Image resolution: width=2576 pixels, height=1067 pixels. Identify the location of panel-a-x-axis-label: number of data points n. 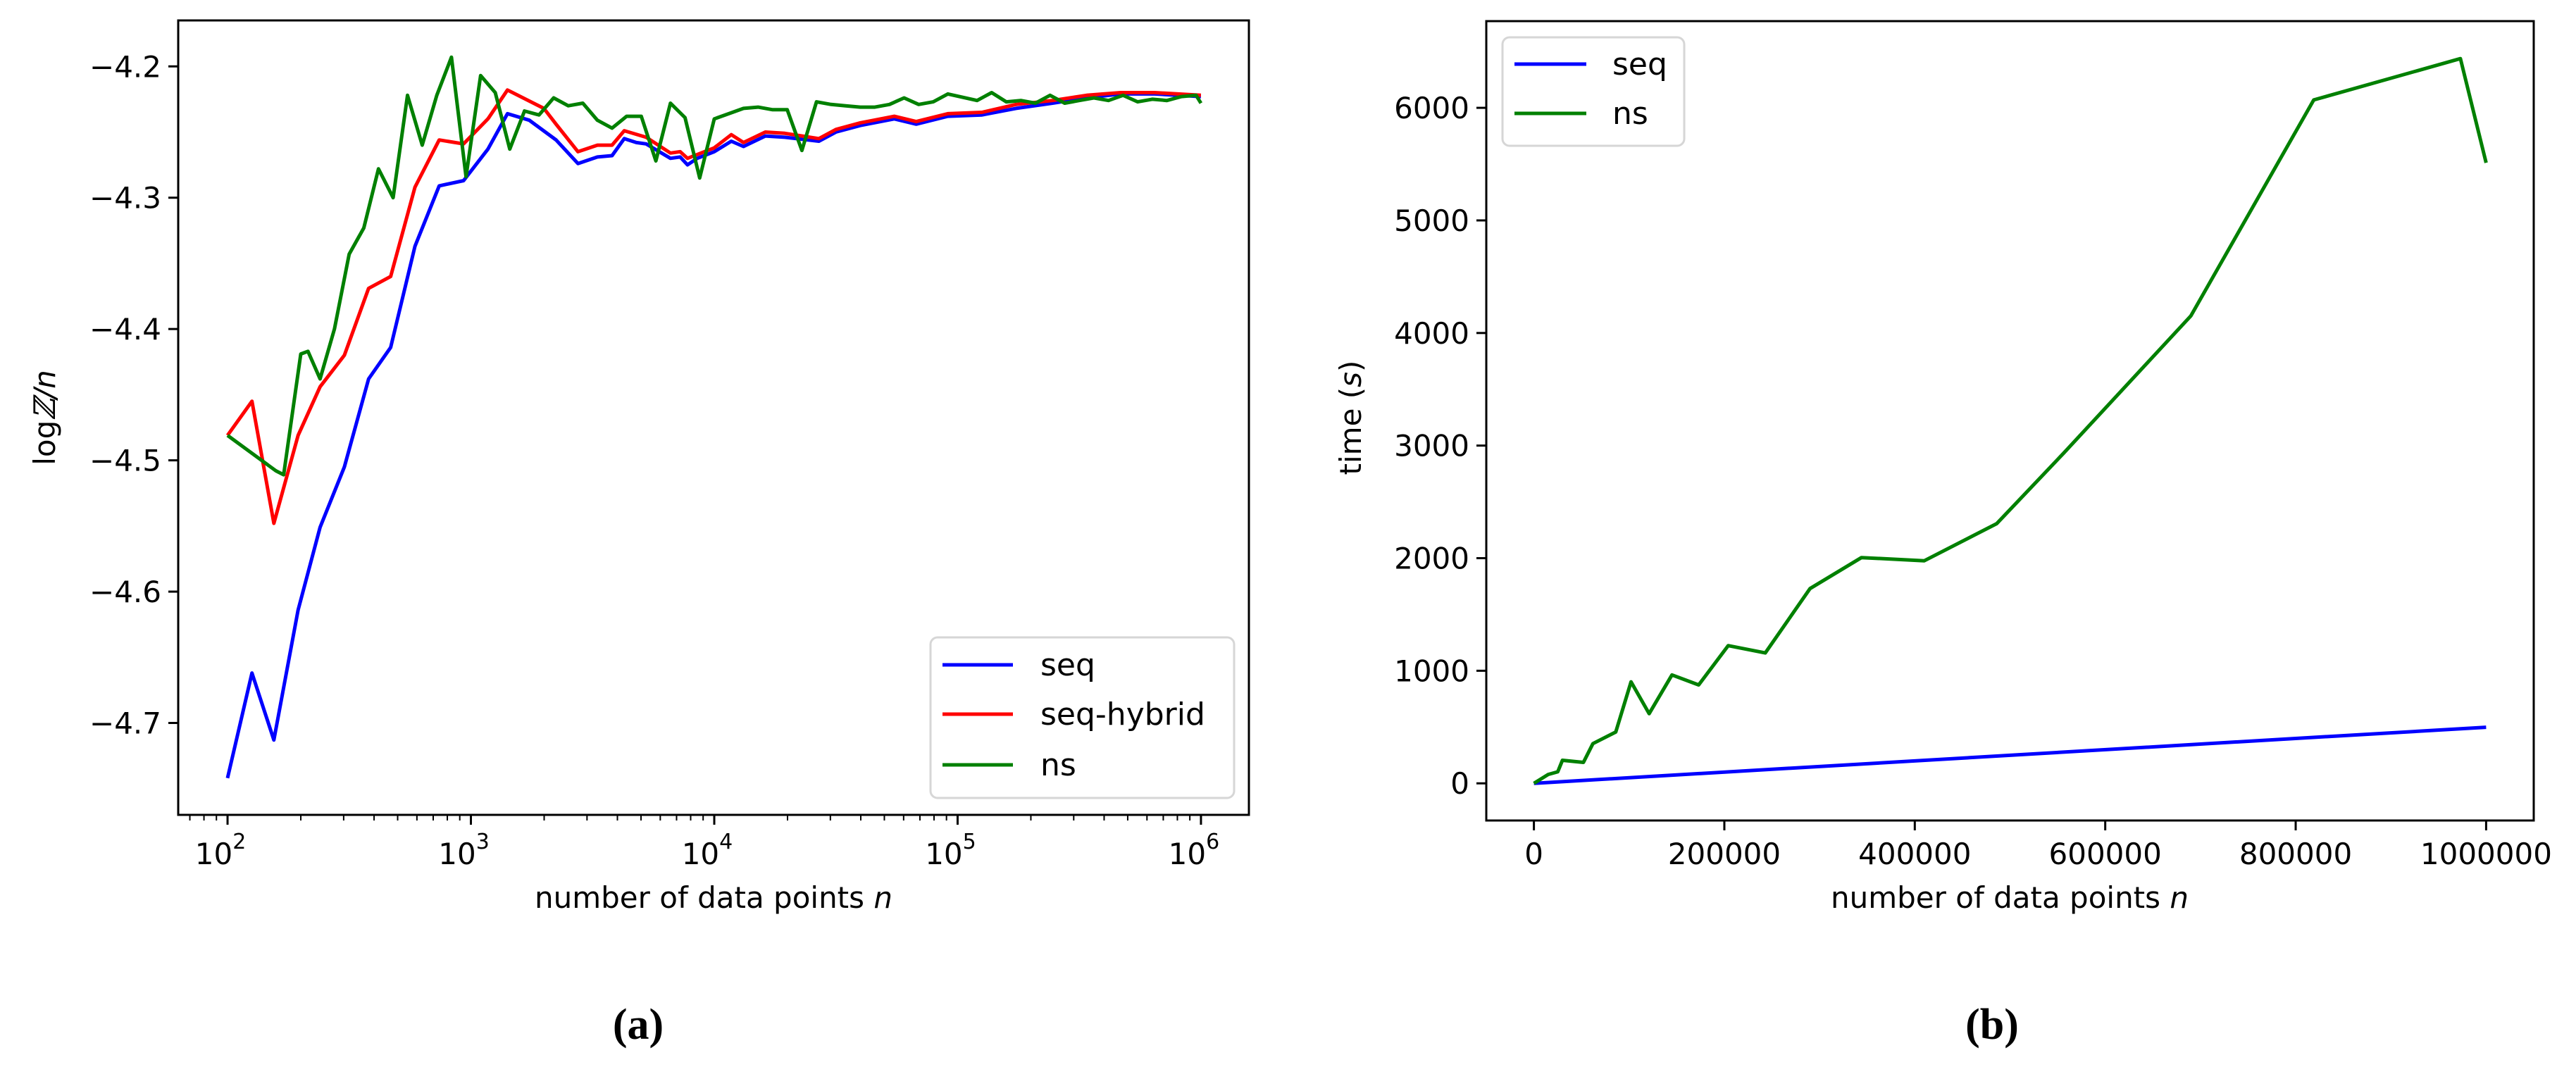
(713, 897).